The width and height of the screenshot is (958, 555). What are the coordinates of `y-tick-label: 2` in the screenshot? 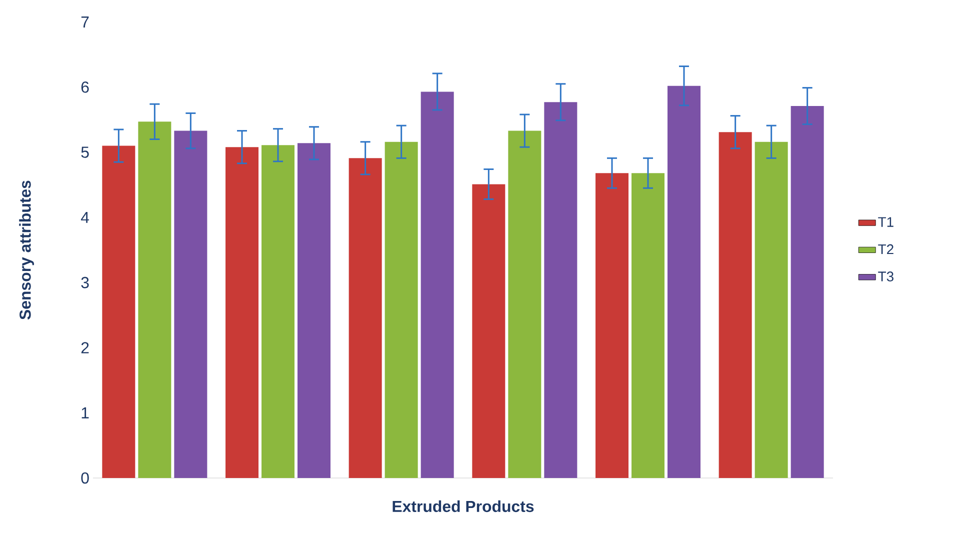 It's located at (85, 348).